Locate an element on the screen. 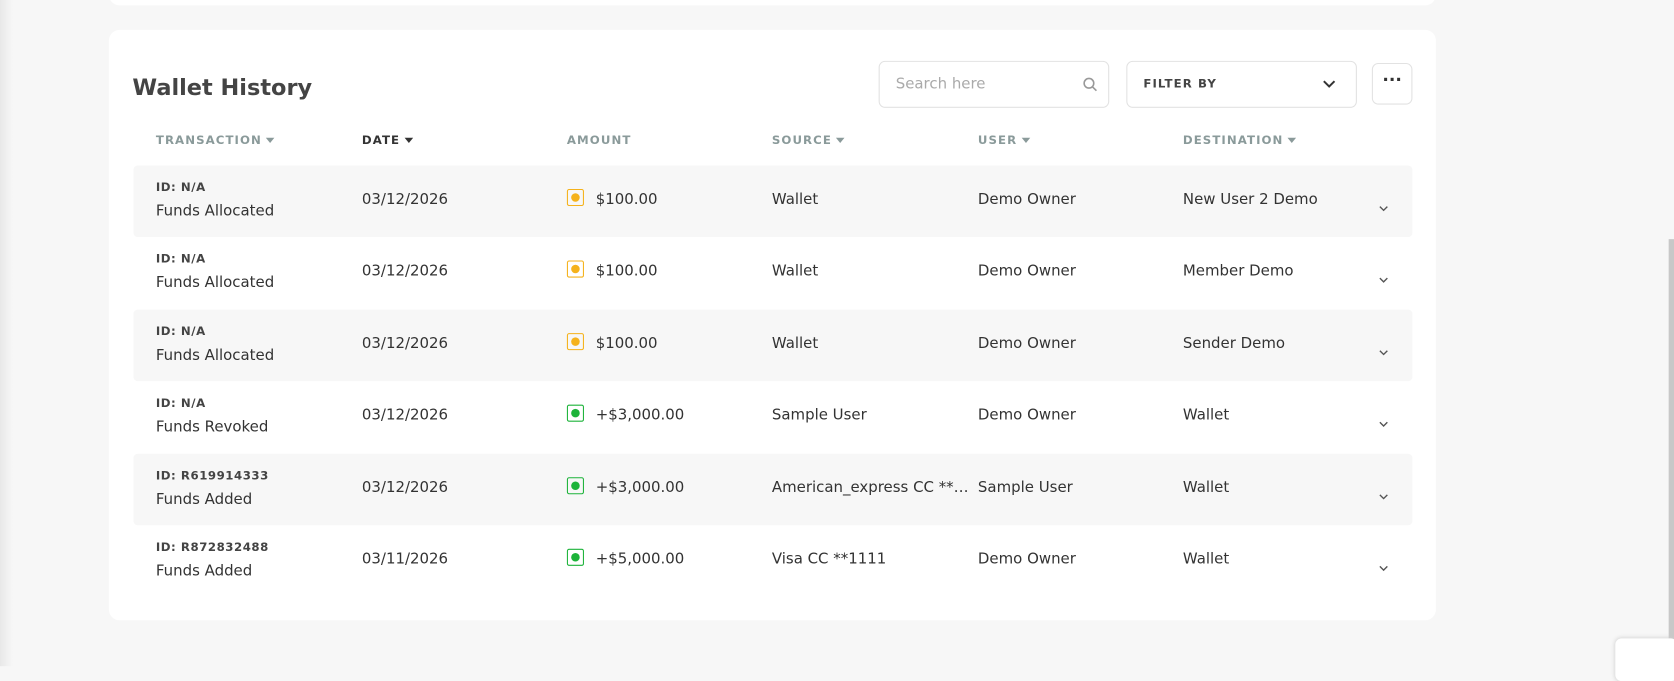 This screenshot has height=681, width=1674. chat-widget is located at coordinates (1644, 659).